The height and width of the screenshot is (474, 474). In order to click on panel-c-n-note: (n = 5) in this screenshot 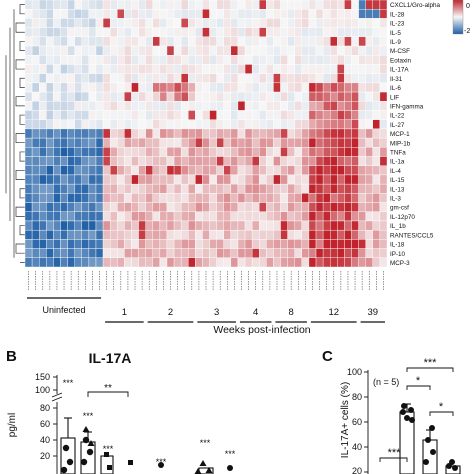, I will do `click(386, 382)`.